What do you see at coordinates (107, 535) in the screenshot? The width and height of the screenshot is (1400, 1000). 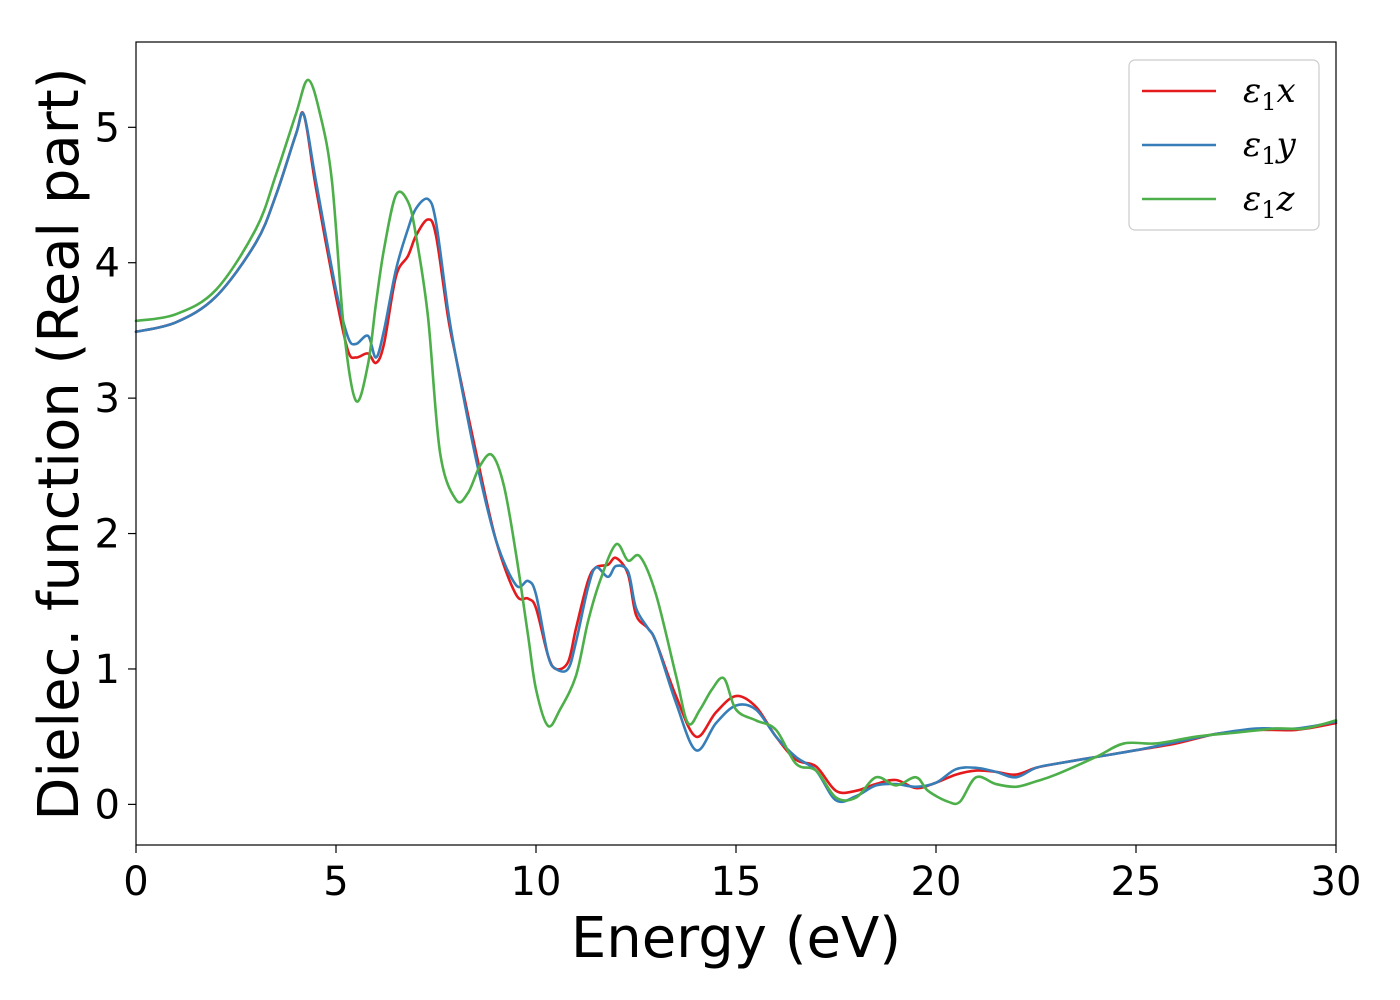 I see `y-tick-label: 2` at bounding box center [107, 535].